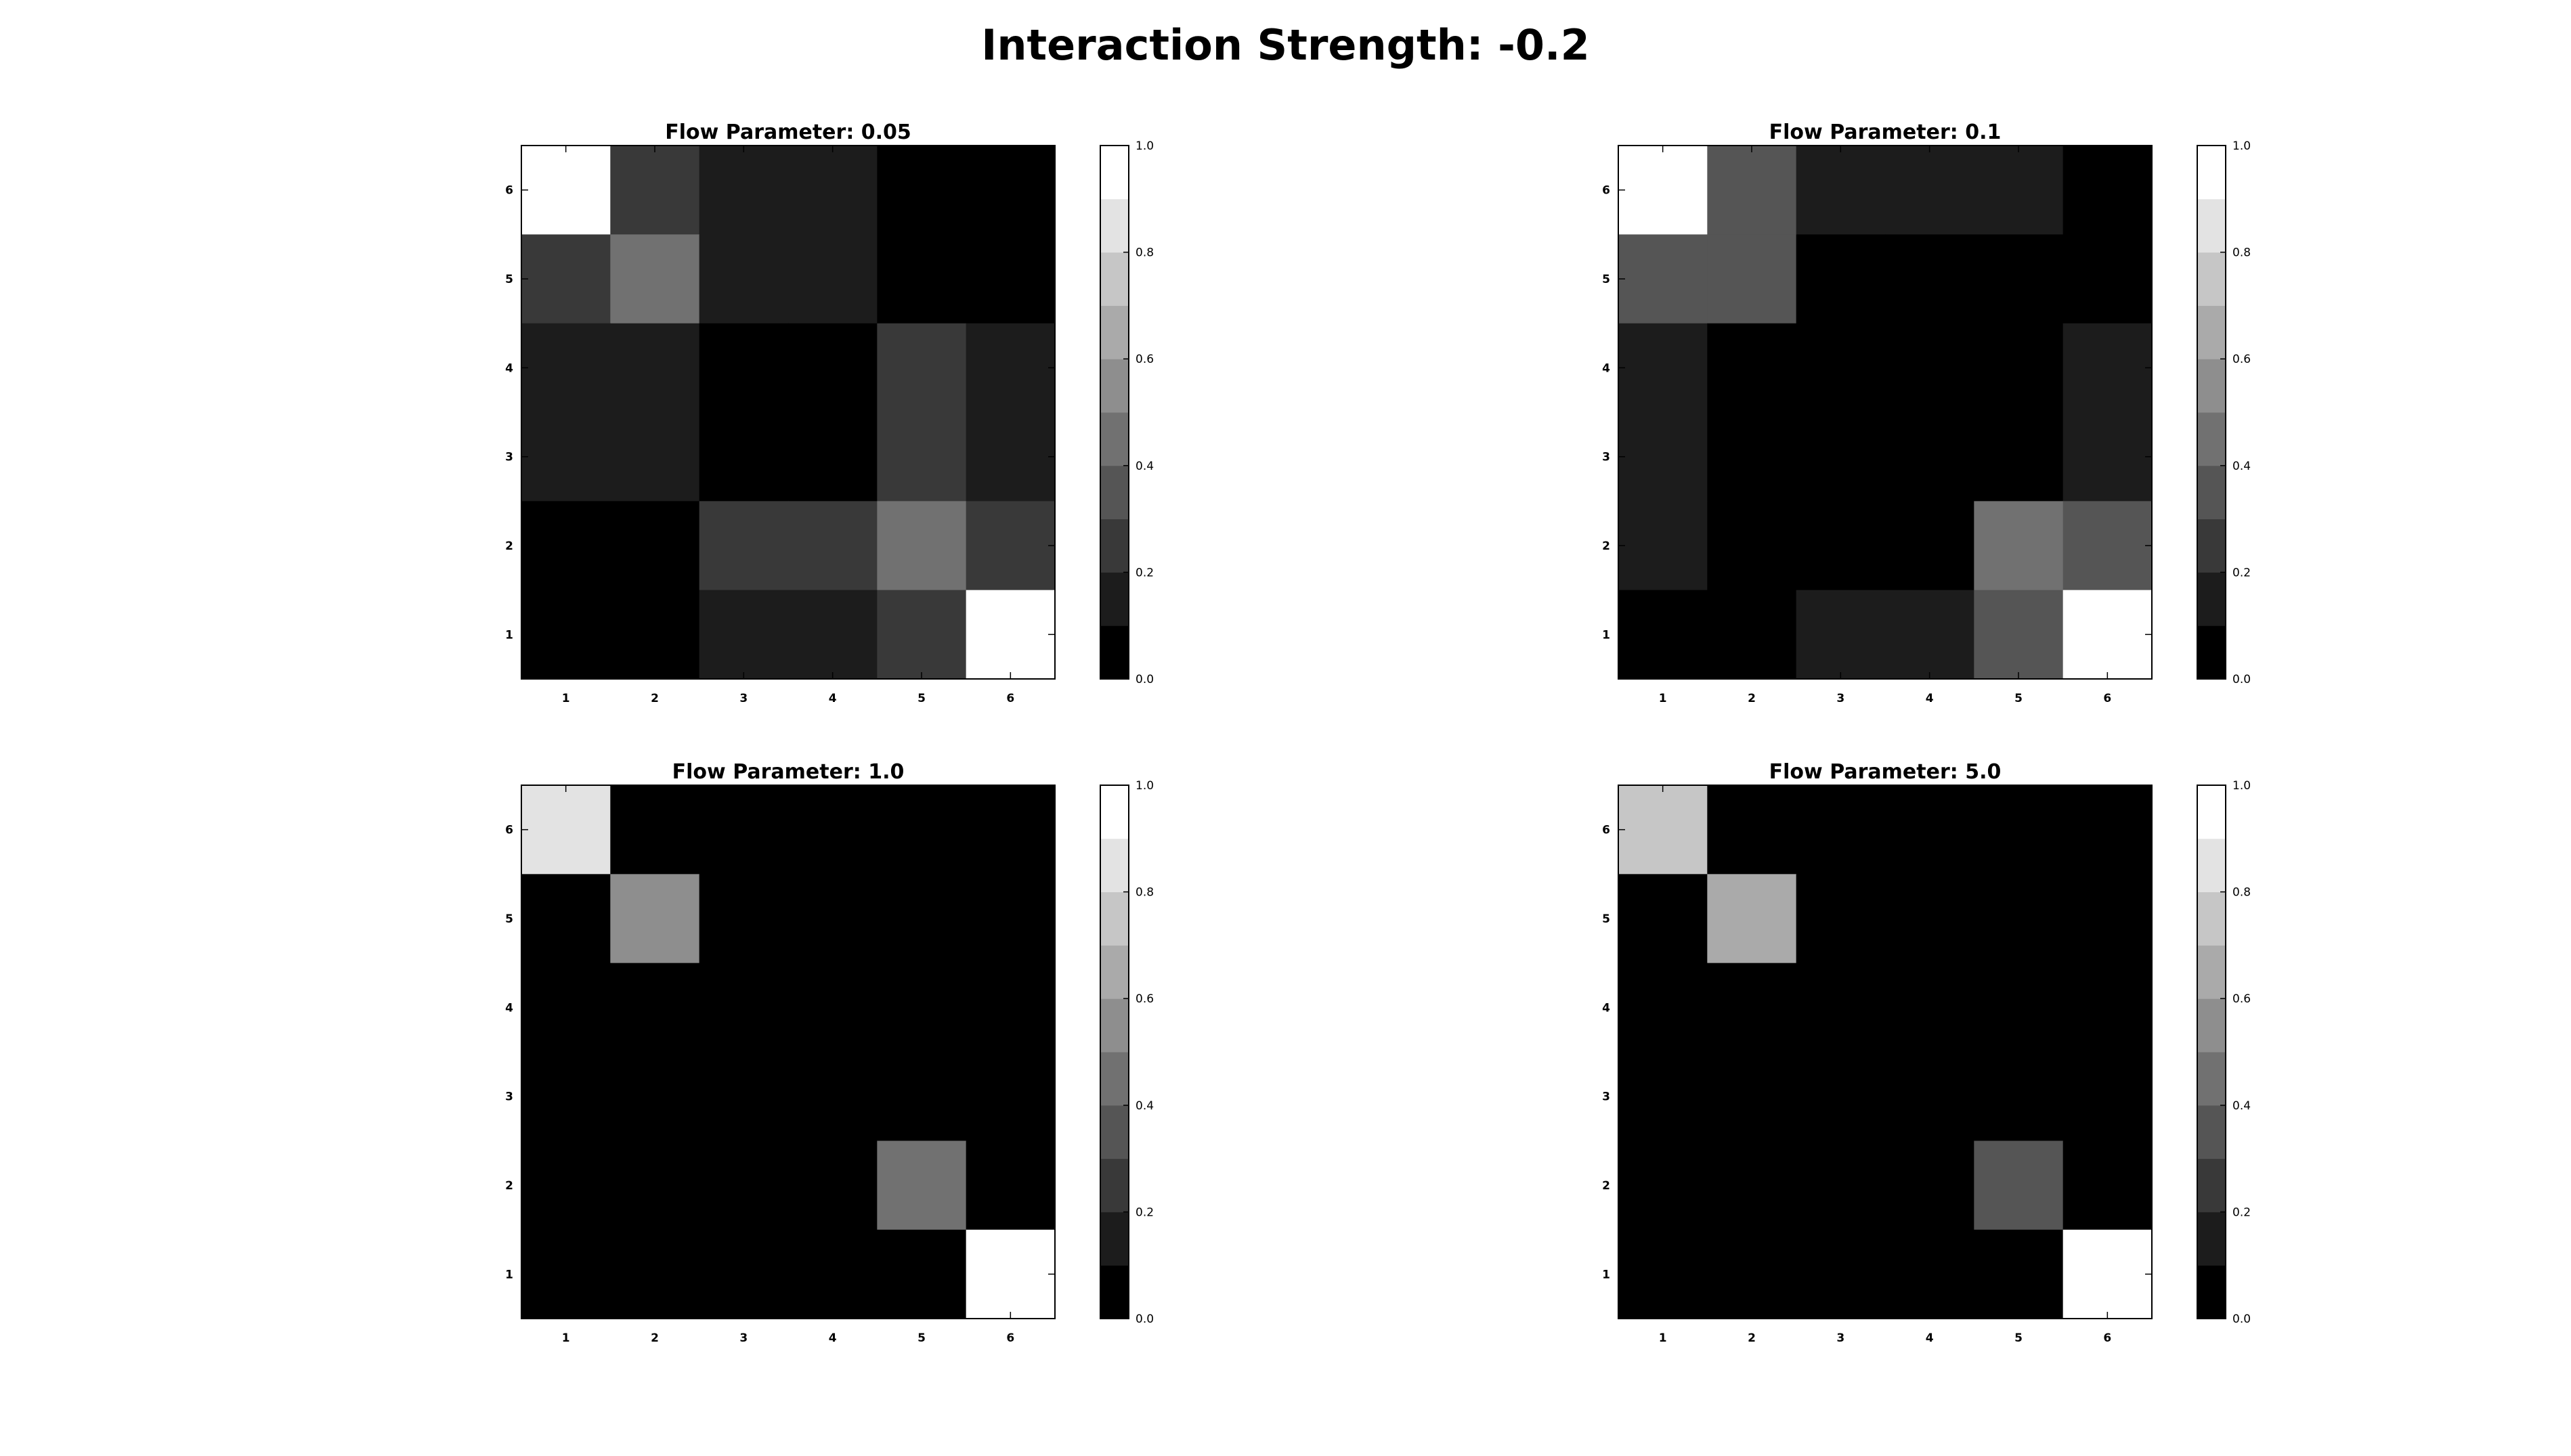 The image size is (2571, 1456). What do you see at coordinates (1663, 1338) in the screenshot?
I see `x-tick-label: 1` at bounding box center [1663, 1338].